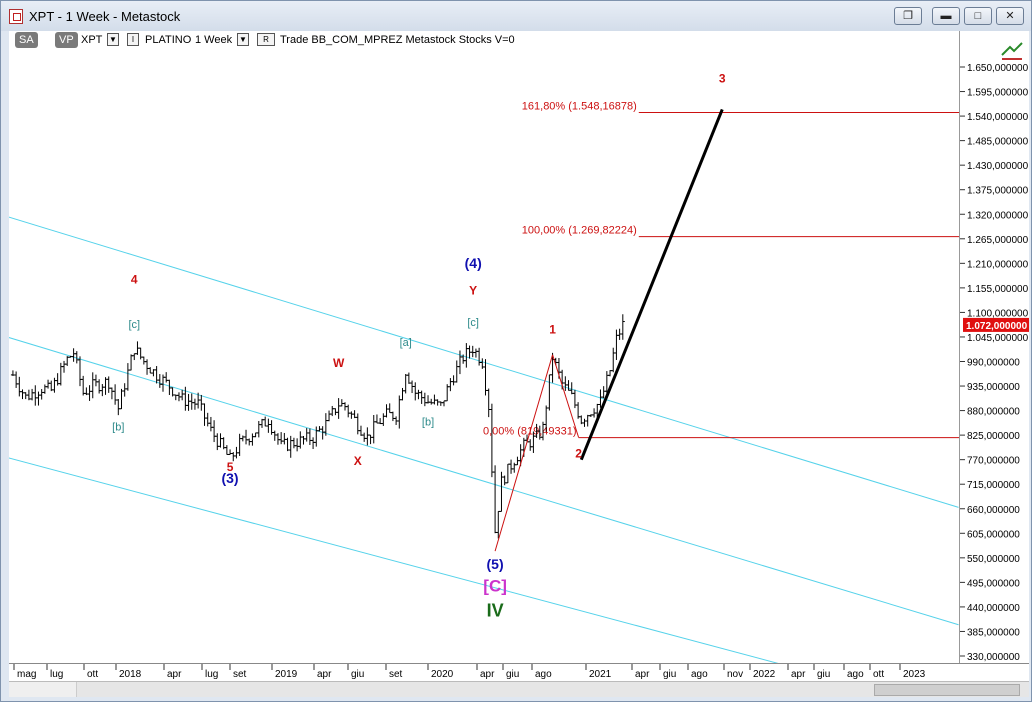 This screenshot has height=702, width=1032. Describe the element at coordinates (495, 564) in the screenshot. I see `wave-label: (5)` at that location.